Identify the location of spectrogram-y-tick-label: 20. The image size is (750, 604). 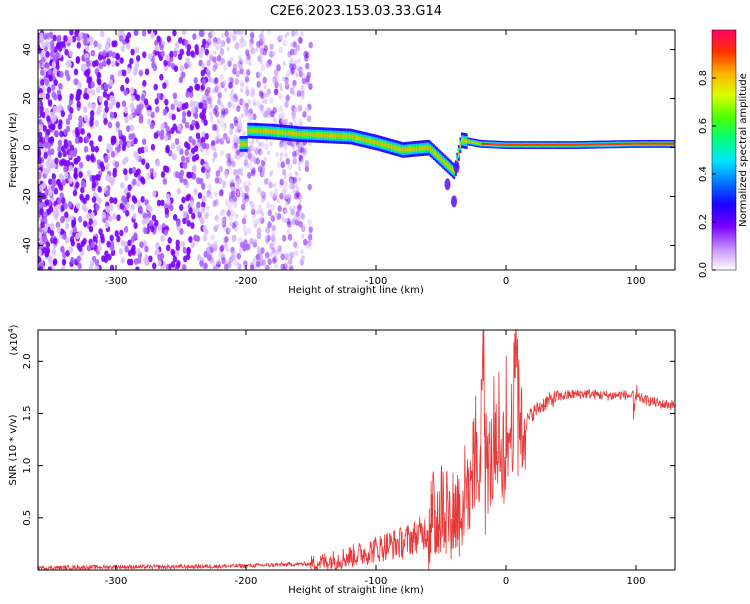
(27, 98).